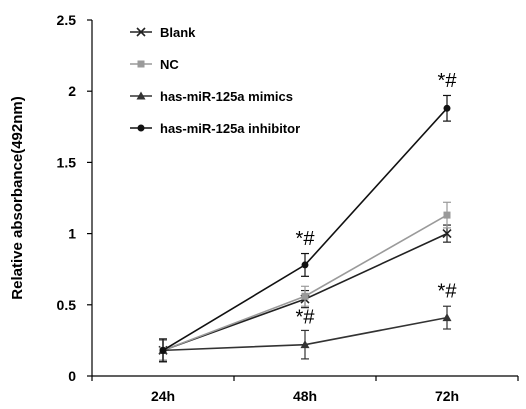 This screenshot has width=526, height=409. What do you see at coordinates (230, 128) in the screenshot?
I see `legend-label: has-miR-125a inhibitor` at bounding box center [230, 128].